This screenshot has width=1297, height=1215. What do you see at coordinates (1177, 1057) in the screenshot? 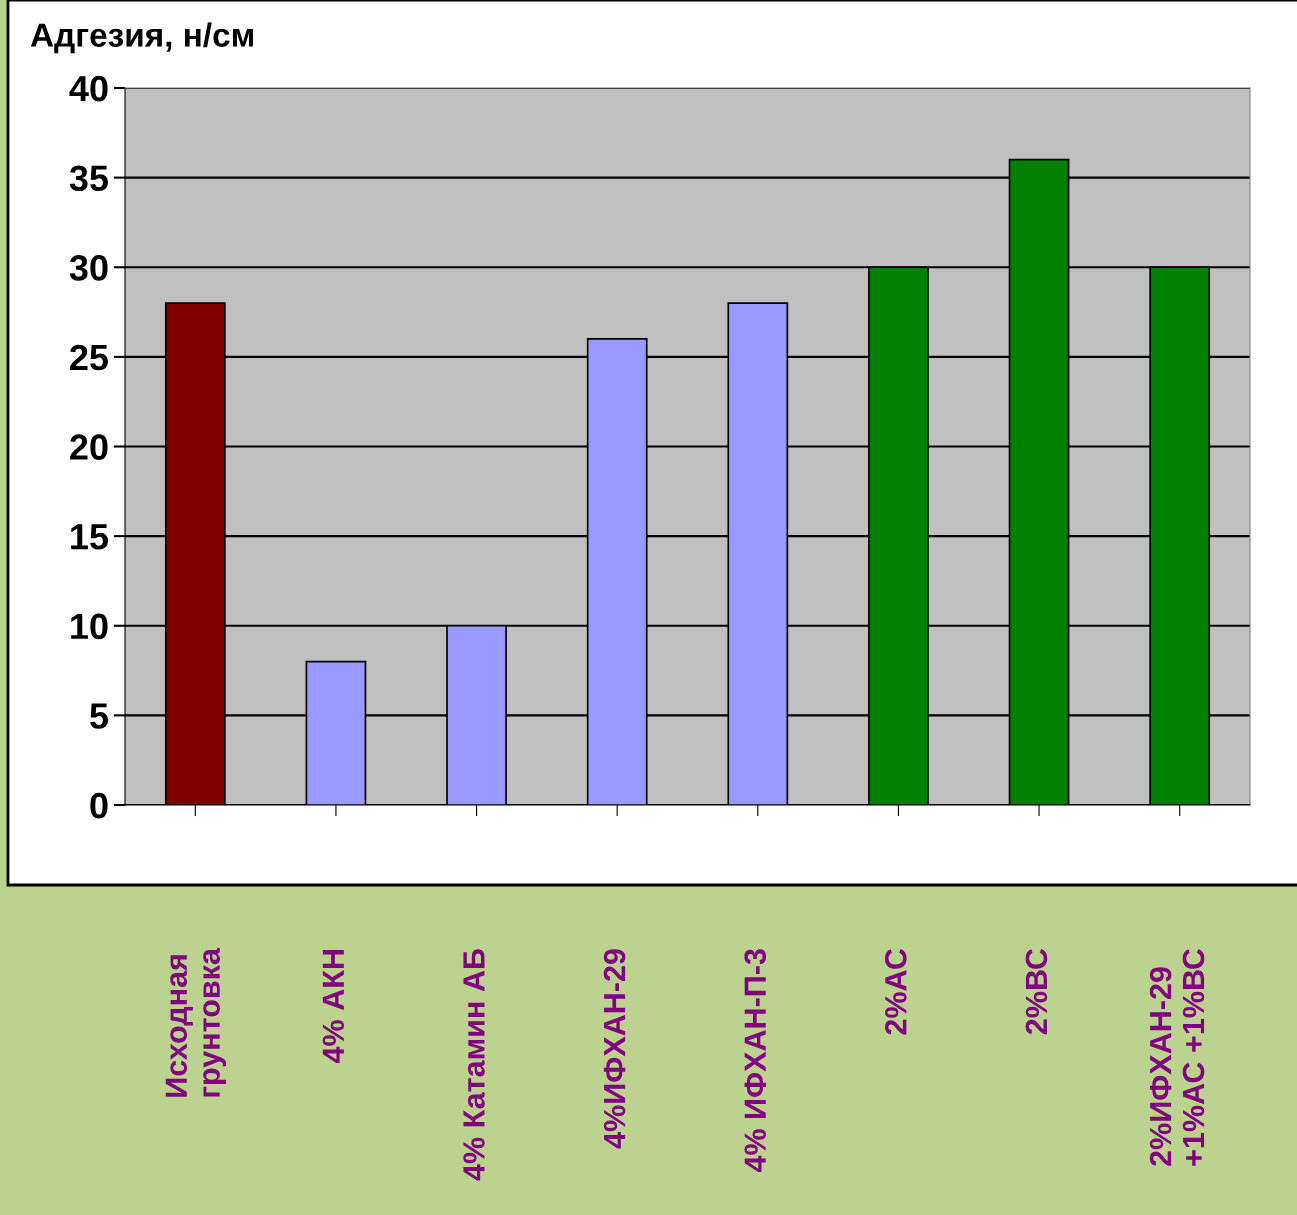
I see `x-tick-label: 2%ИФХАН-29 +1%АС +1%ВС` at bounding box center [1177, 1057].